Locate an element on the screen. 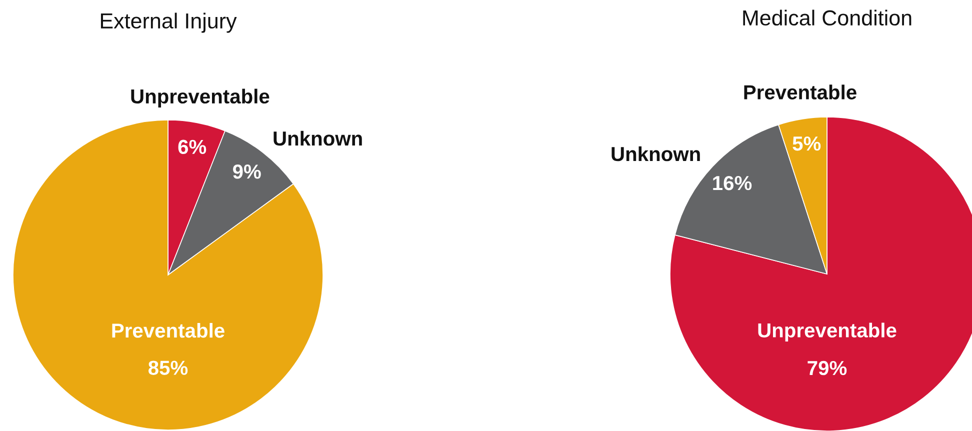 This screenshot has width=972, height=431. chart-title: Medical Condition is located at coordinates (827, 18).